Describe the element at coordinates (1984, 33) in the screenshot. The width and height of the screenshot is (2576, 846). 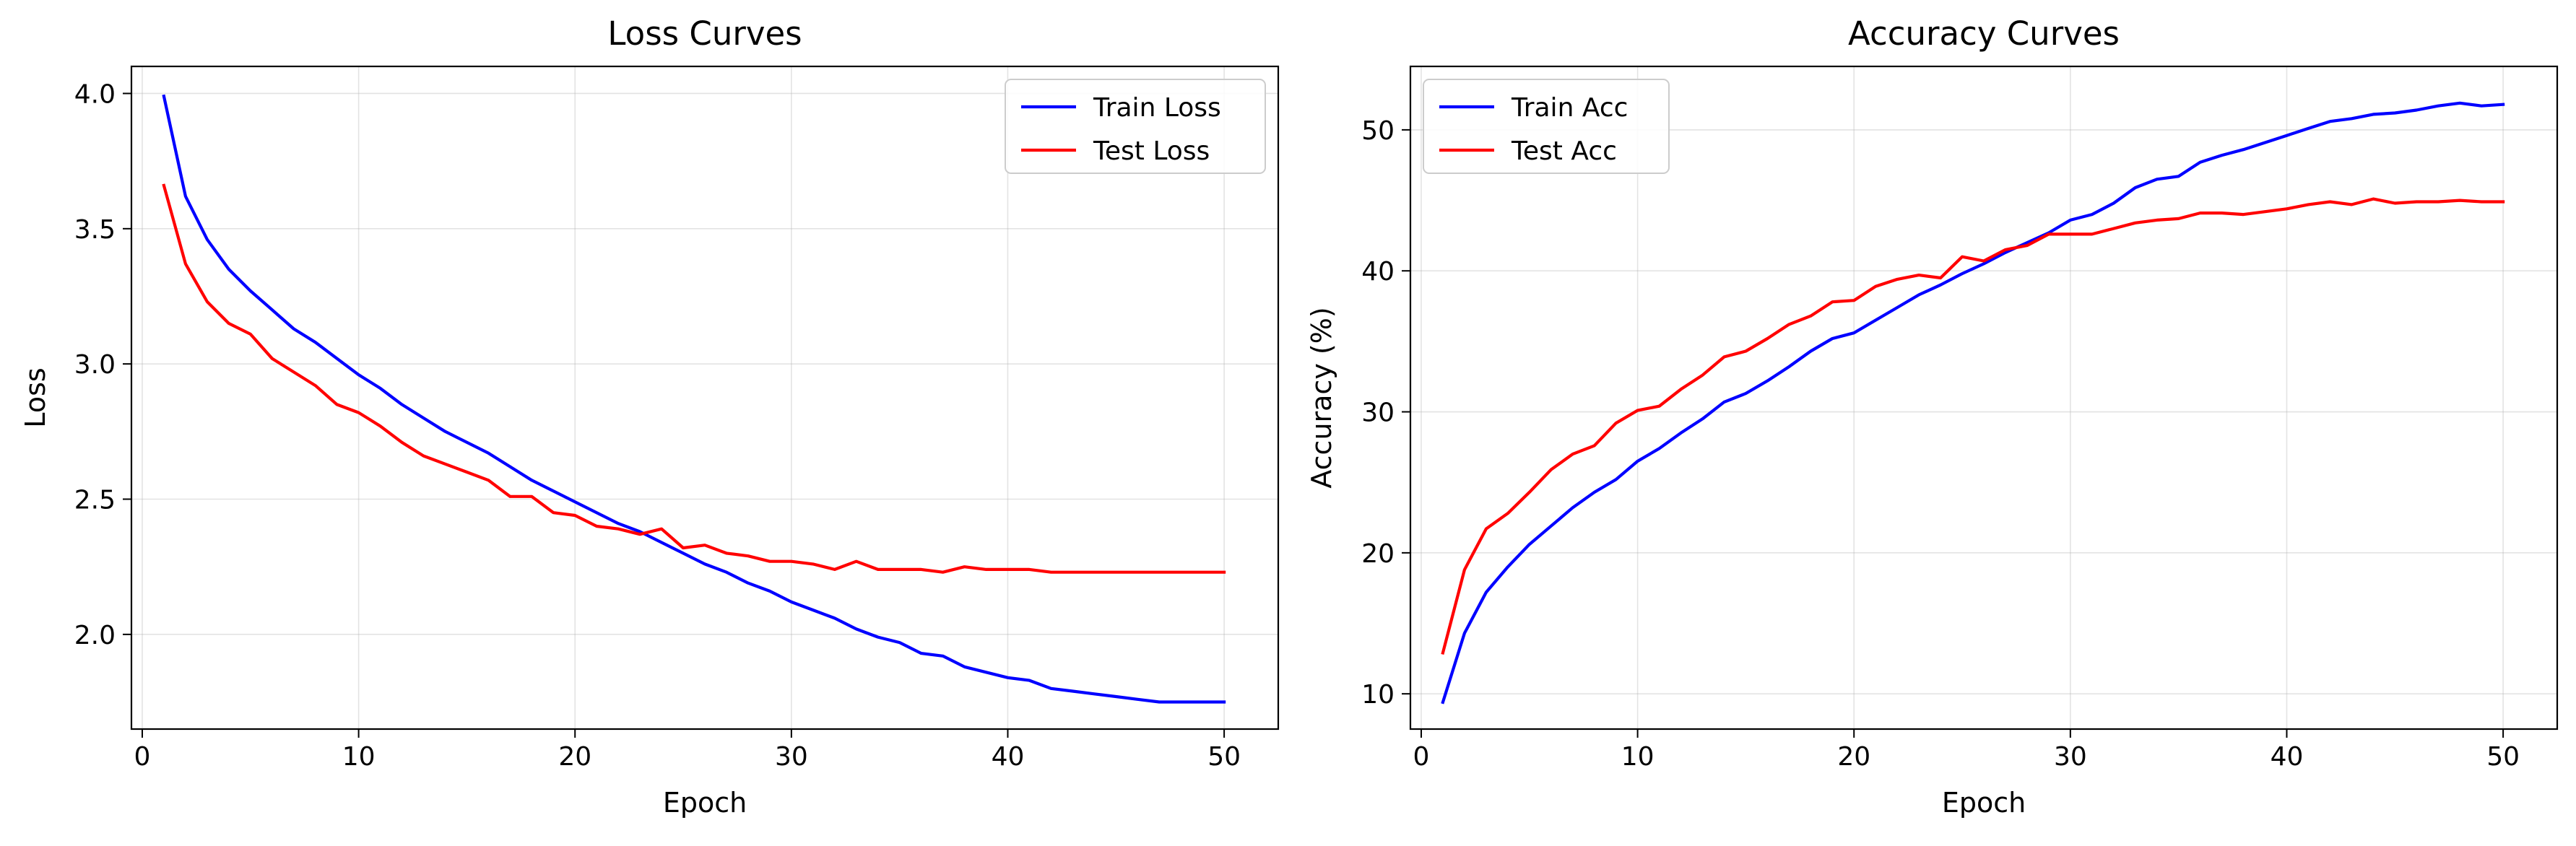
I see `chart-title: Accuracy Curves` at that location.